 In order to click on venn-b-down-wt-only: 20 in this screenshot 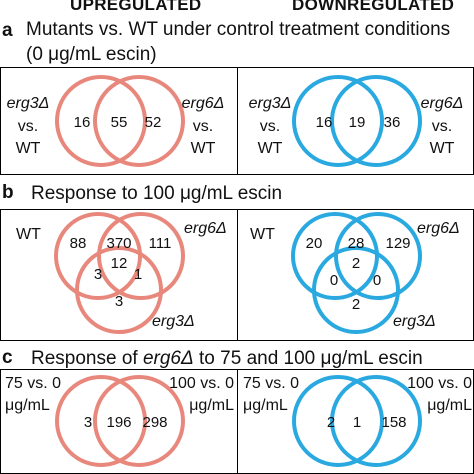, I will do `click(314, 243)`.